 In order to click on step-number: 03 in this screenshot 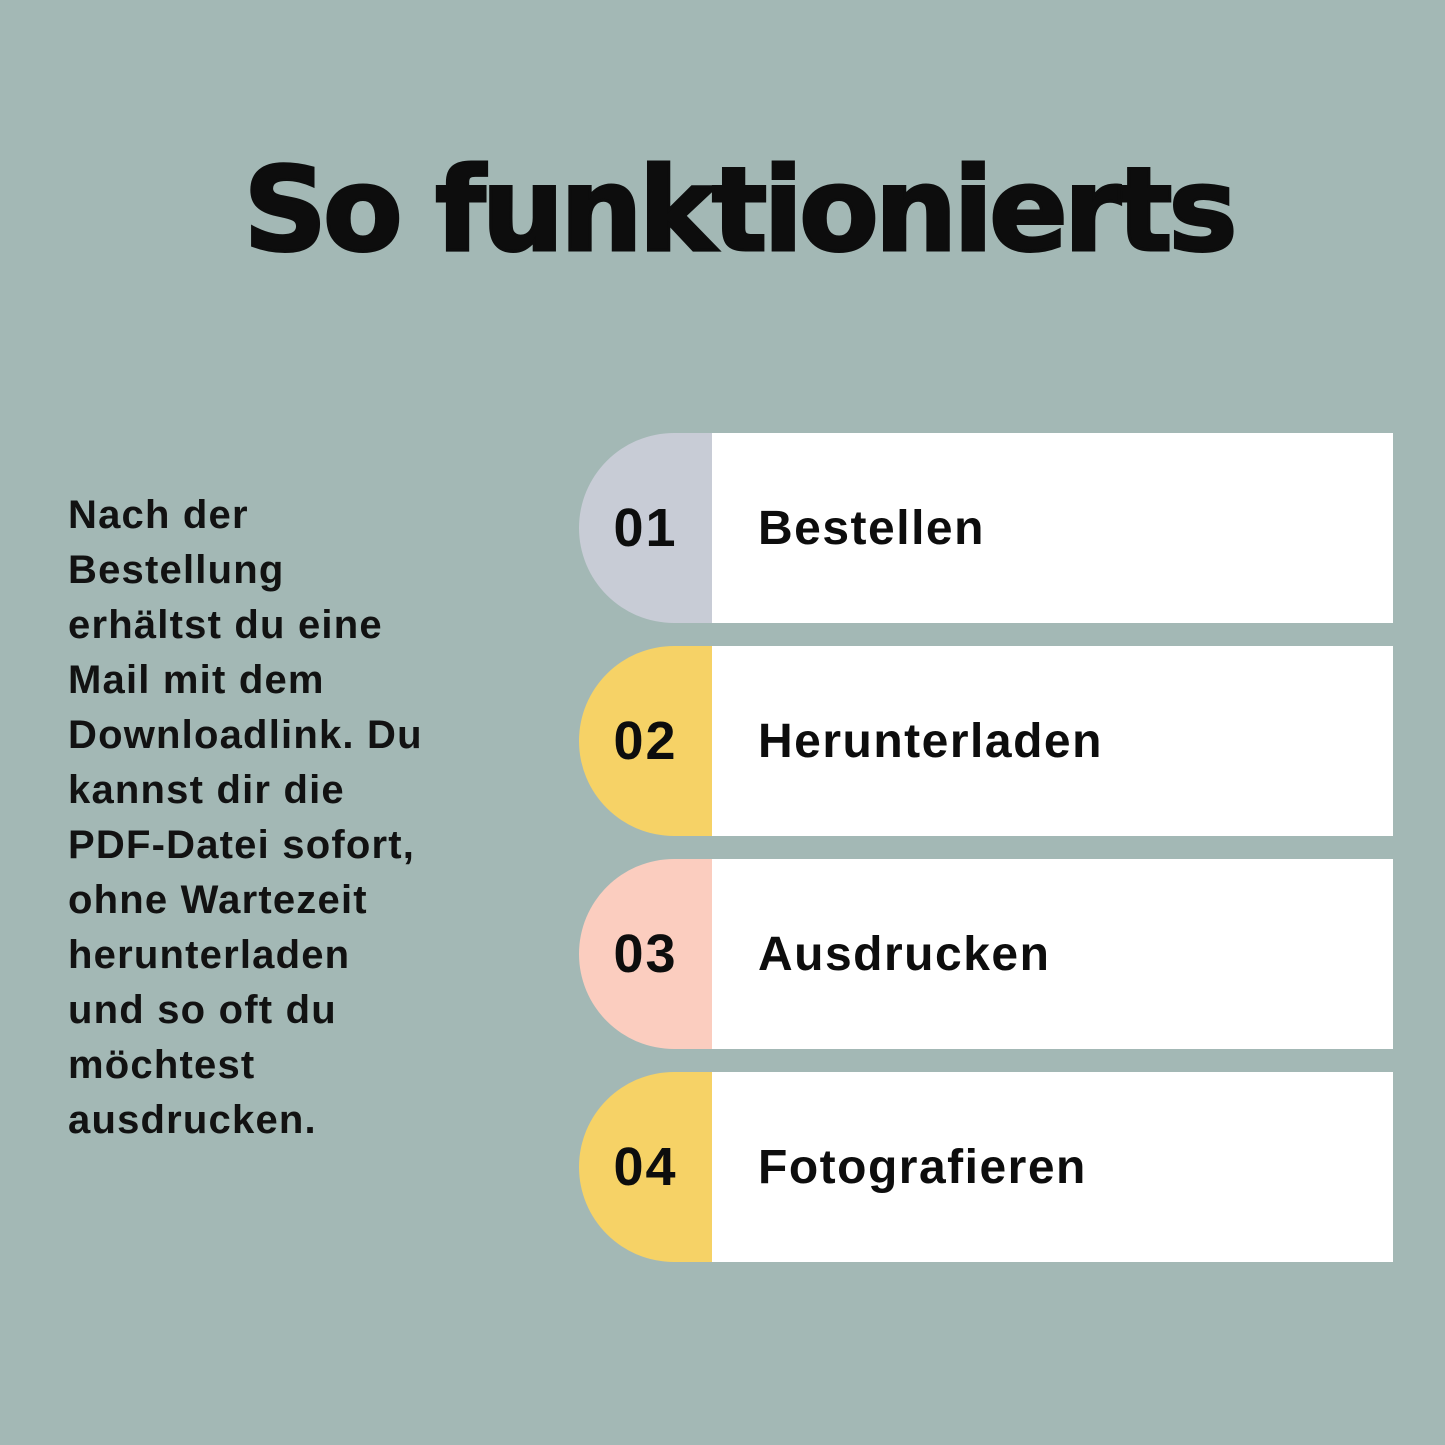, I will do `click(645, 954)`.